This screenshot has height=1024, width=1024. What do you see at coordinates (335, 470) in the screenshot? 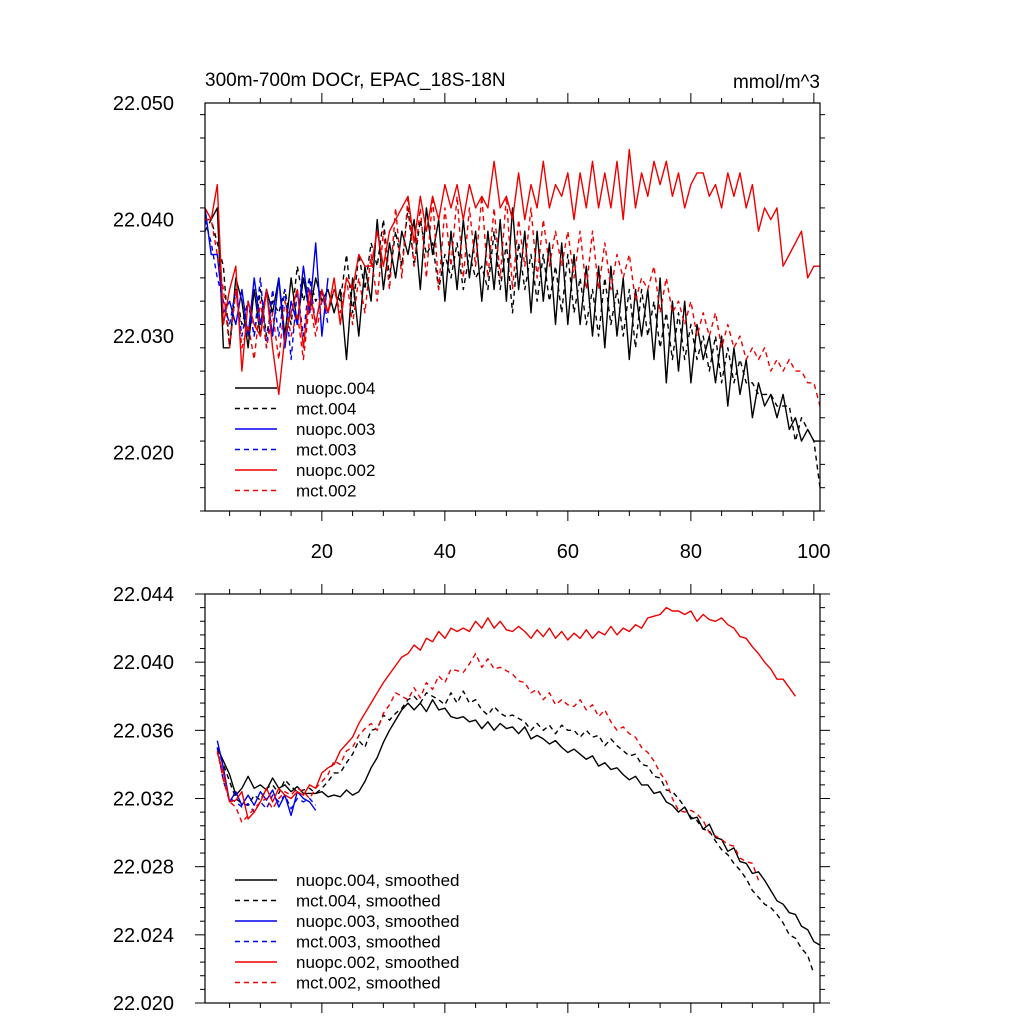
I see `legend-label: nuopc.002` at bounding box center [335, 470].